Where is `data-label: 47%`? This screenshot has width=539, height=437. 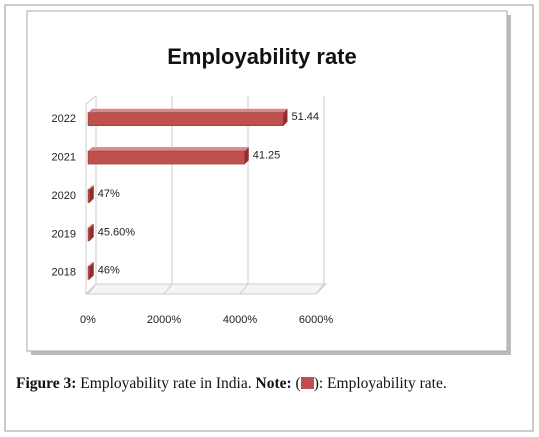
data-label: 47% is located at coordinates (109, 194).